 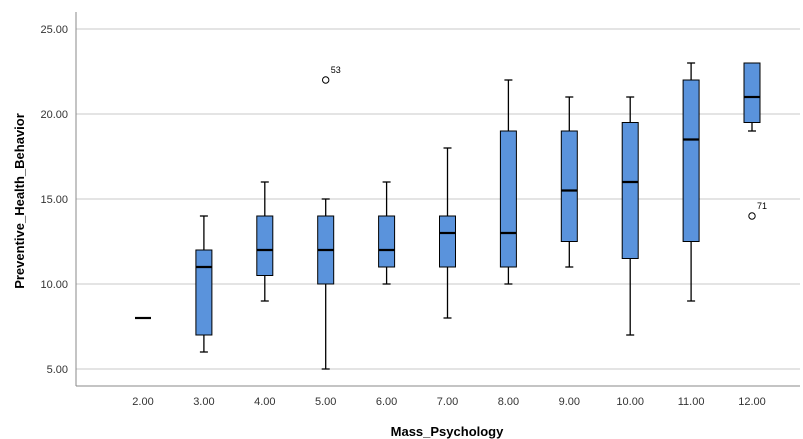 I want to click on x-tick-label: 9.00, so click(x=569, y=402).